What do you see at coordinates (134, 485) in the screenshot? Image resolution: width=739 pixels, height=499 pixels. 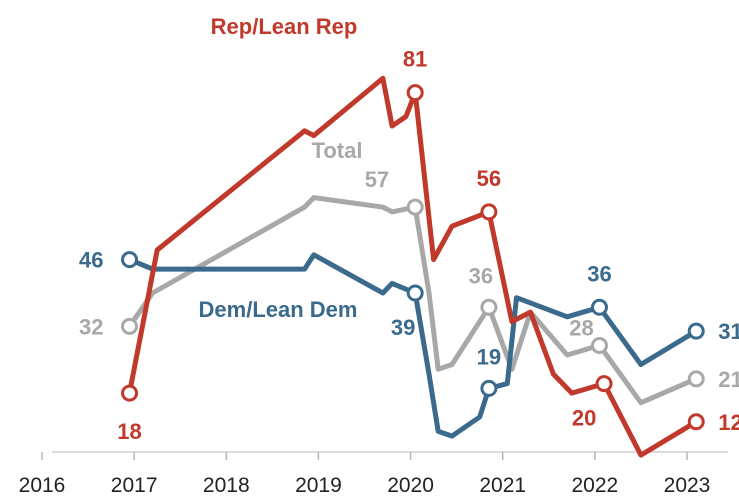 I see `x-tick-label: 2017` at bounding box center [134, 485].